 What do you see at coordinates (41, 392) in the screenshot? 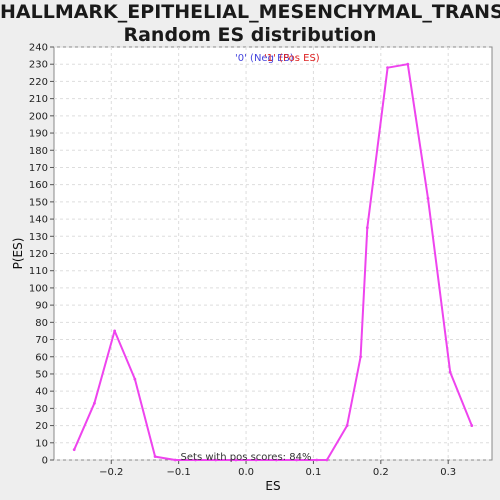
I see `y-tick-label: 40` at bounding box center [41, 392].